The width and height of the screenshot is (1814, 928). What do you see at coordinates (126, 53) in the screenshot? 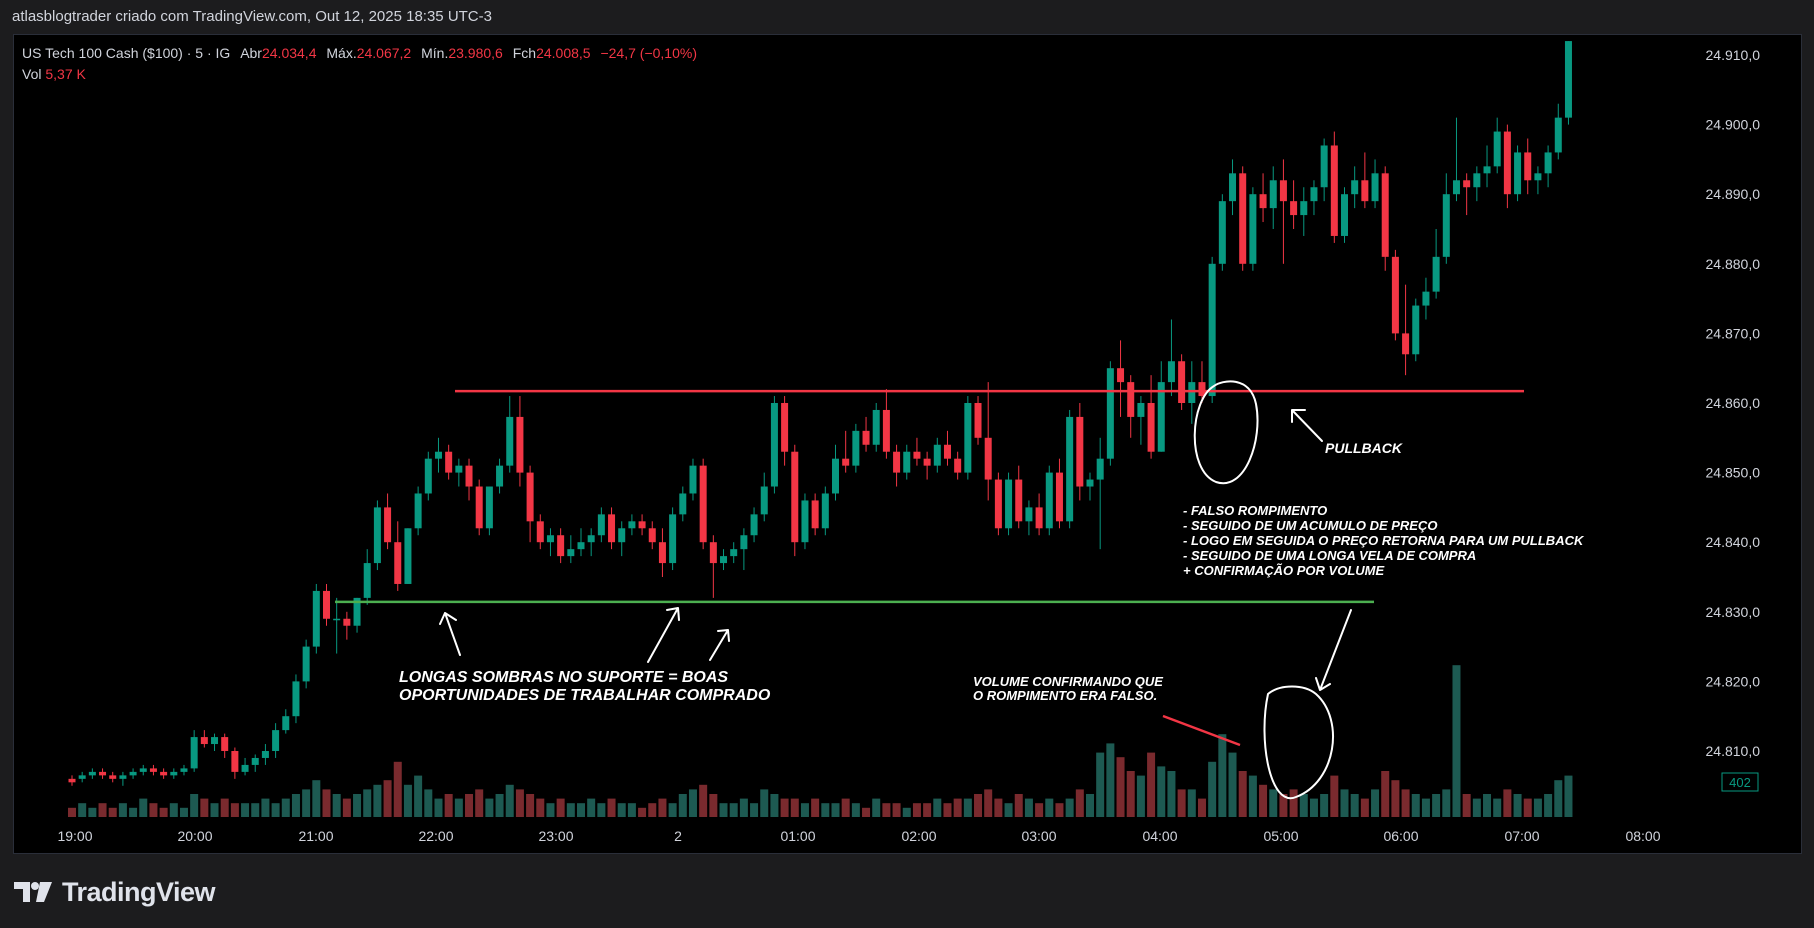
I see `symbol-name: US Tech 100 Cash ($100) · 5 · IG` at bounding box center [126, 53].